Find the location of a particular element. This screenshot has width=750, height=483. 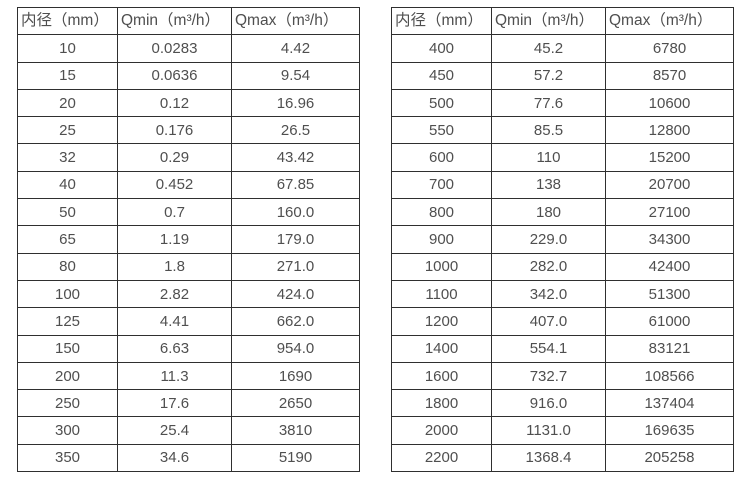

table-cell: 6.63 is located at coordinates (174, 348).